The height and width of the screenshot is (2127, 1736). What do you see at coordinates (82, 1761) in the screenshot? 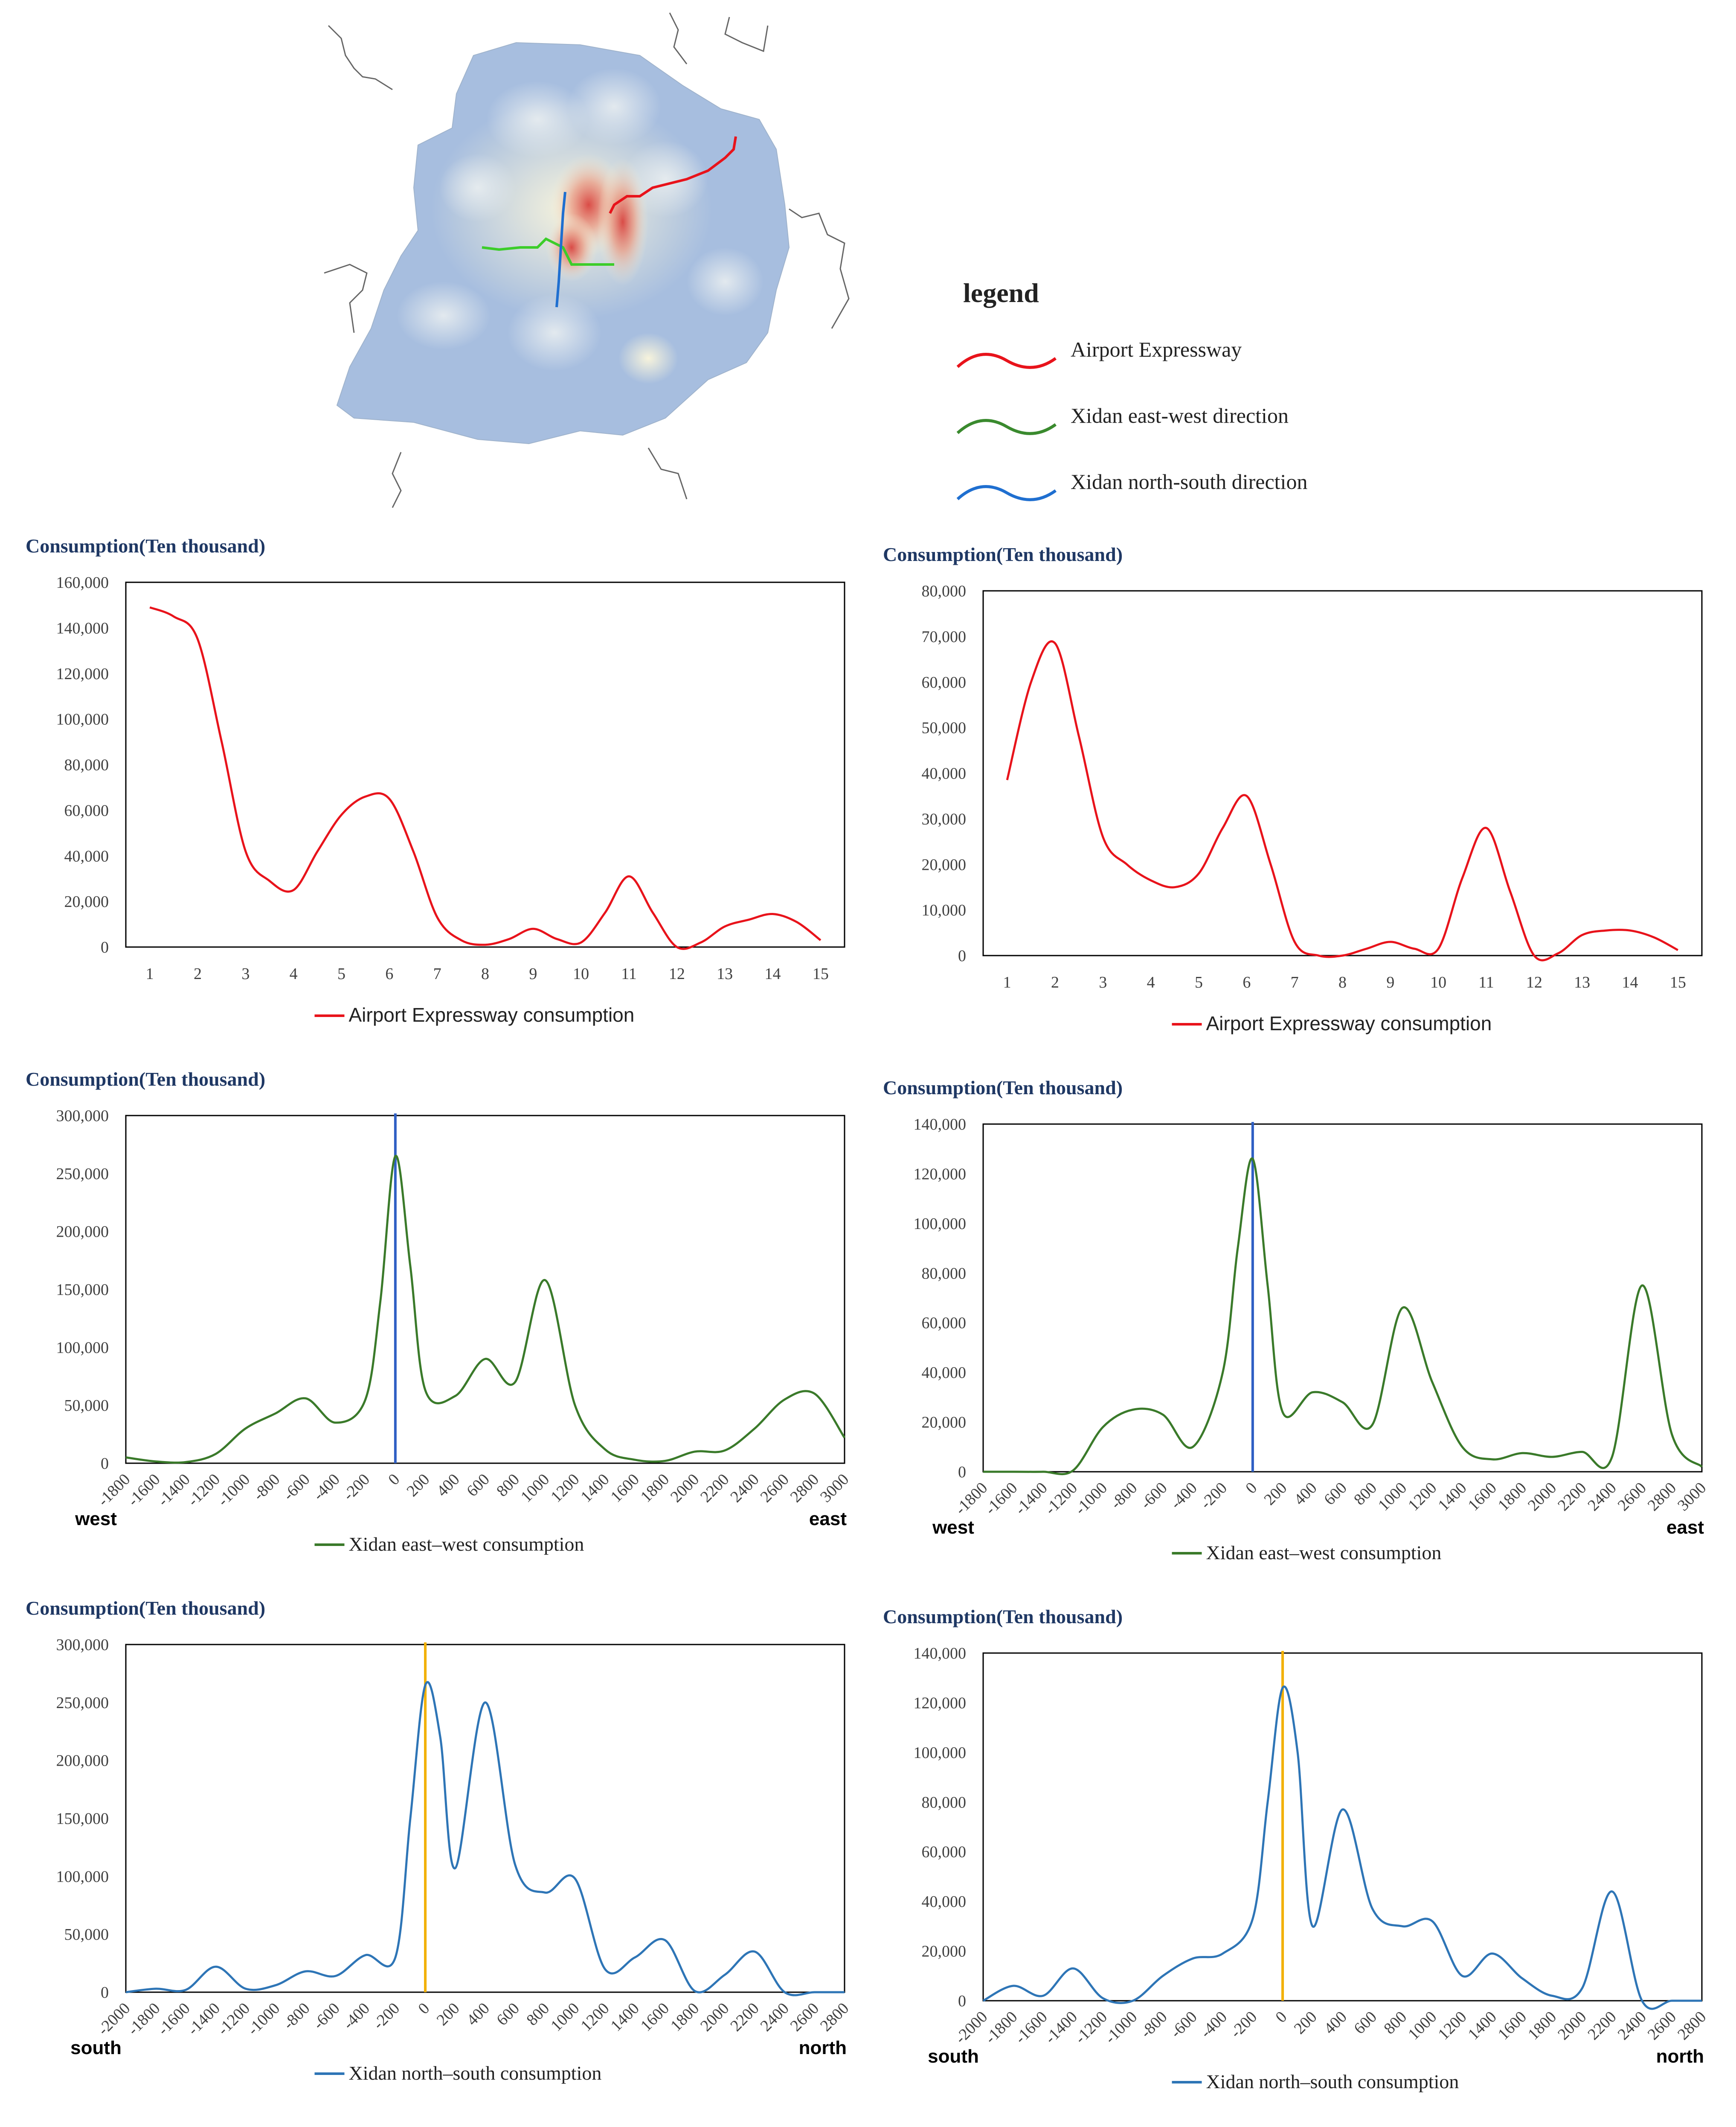
I see `y-tick-label: 200,000` at bounding box center [82, 1761].